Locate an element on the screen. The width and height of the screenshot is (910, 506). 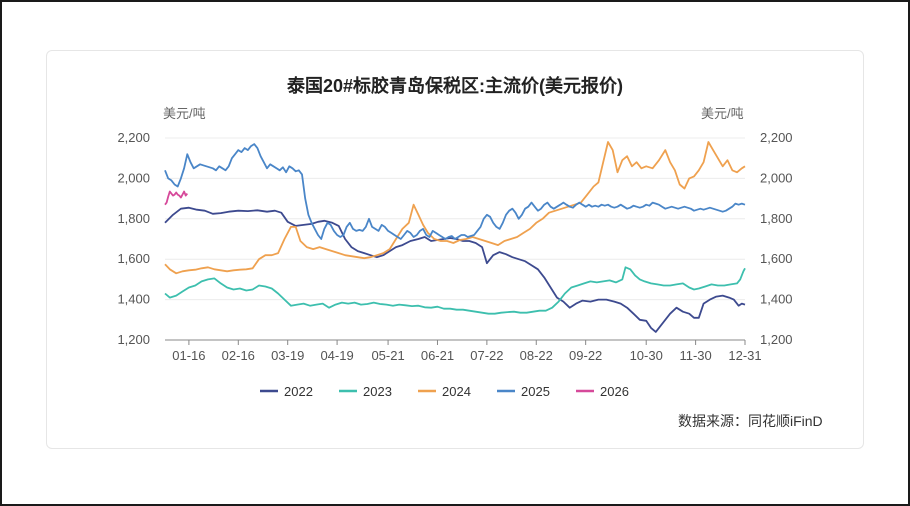
x-tick-label: 11-30 is located at coordinates (695, 355).